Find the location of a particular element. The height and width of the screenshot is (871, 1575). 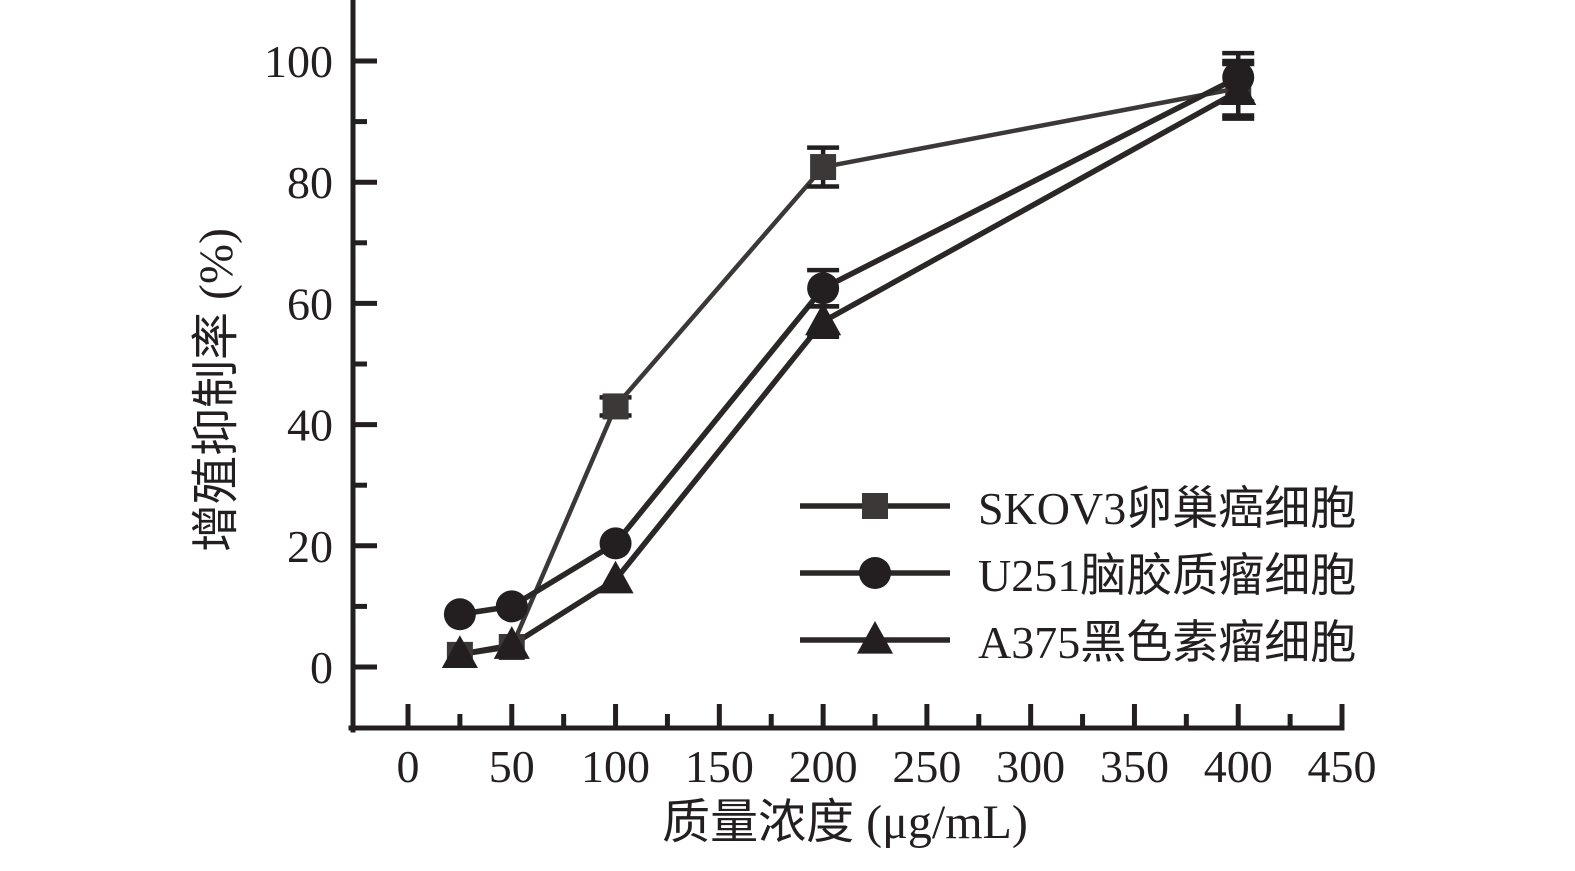

chart-legend: SKOV3卵巢癌细胞 U251脑胶质瘤细胞 A375黑色素瘤细胞 is located at coordinates (1078, 575).